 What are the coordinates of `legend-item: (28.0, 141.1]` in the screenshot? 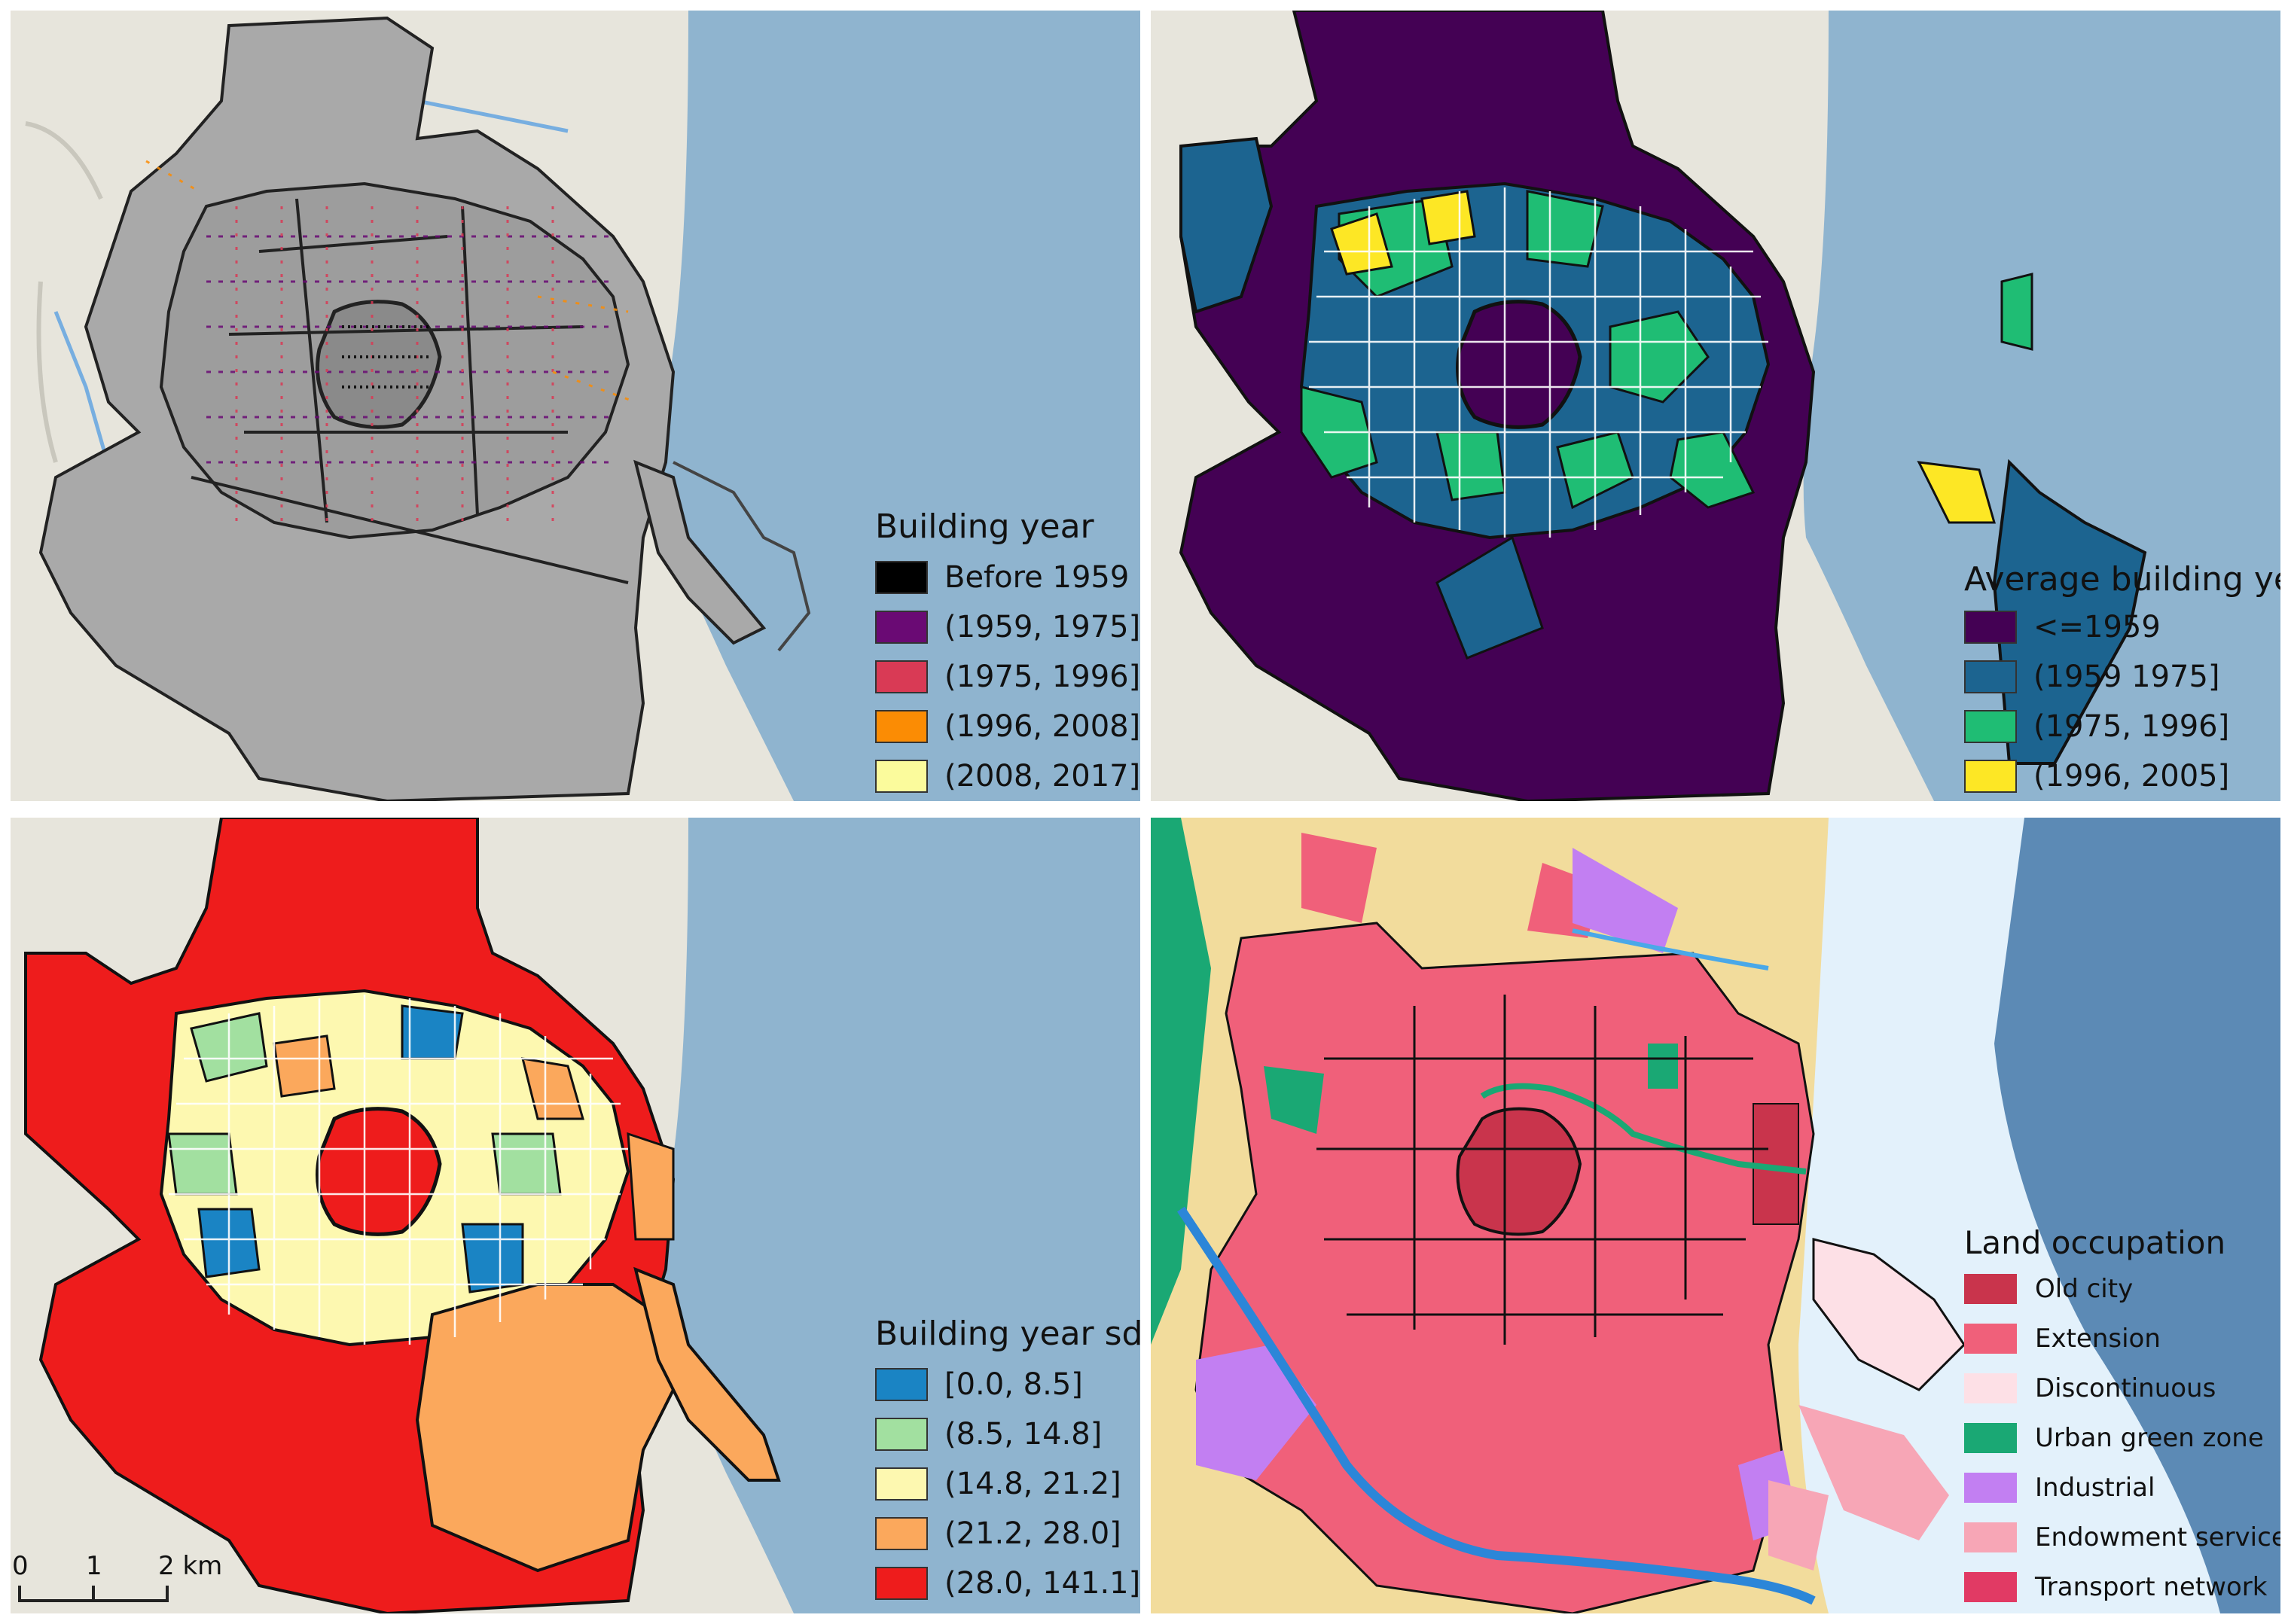 It's located at (1007, 1583).